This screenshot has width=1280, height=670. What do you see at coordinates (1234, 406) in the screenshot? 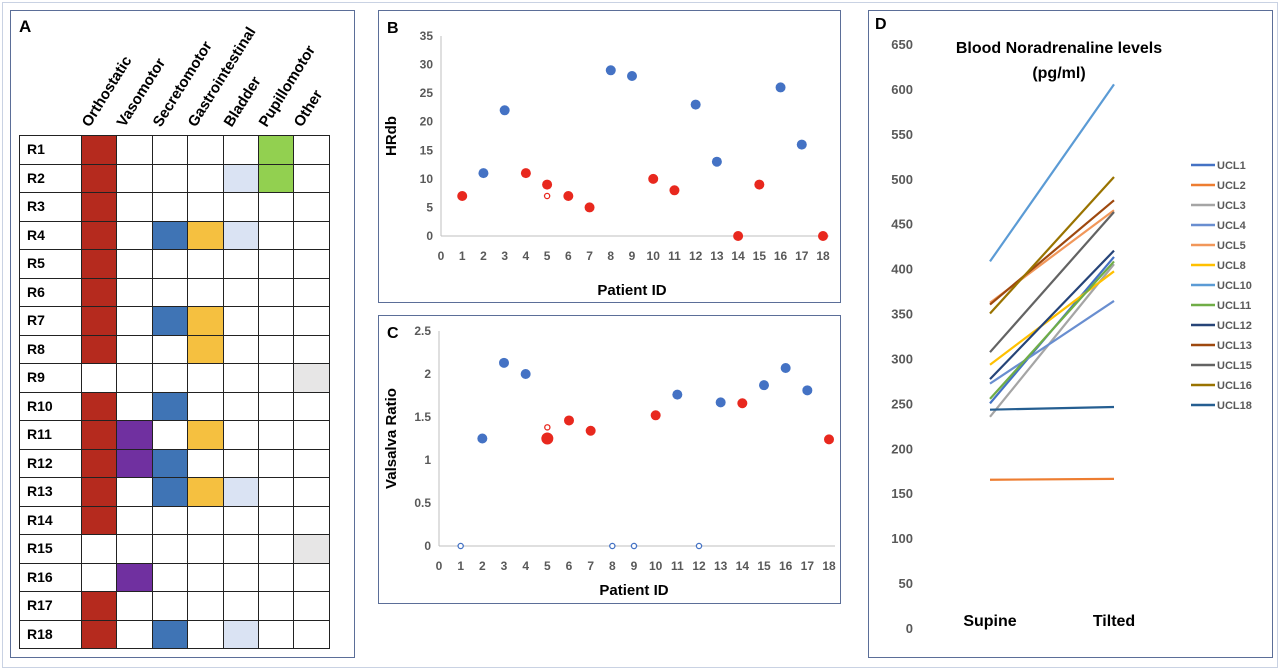
I see `legend-label: UCL18` at bounding box center [1234, 406].